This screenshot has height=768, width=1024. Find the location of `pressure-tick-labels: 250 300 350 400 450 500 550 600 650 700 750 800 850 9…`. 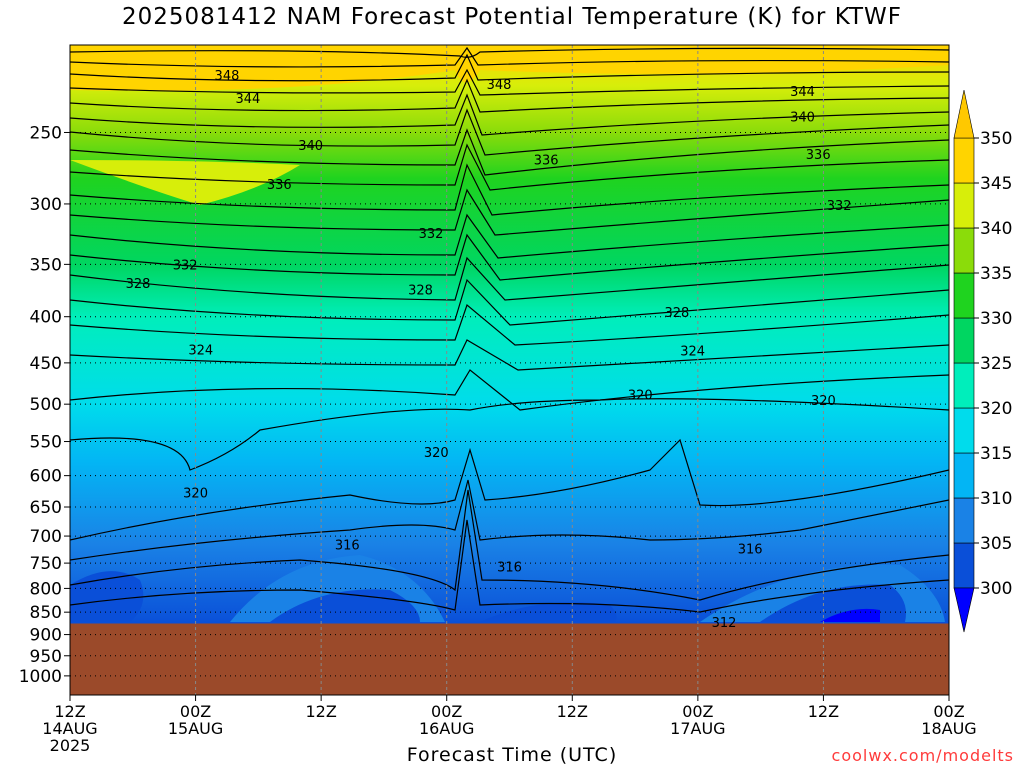

pressure-tick-labels: 250 300 350 400 450 500 550 600 650 700 750 800 850 9… is located at coordinates (40, 404).